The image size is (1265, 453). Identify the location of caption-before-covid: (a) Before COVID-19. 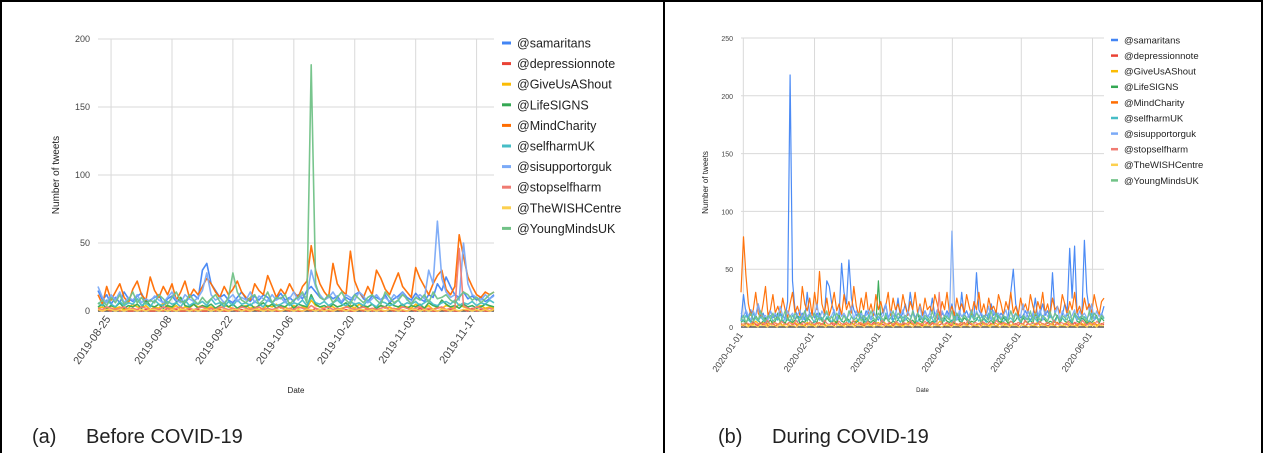
(137, 437).